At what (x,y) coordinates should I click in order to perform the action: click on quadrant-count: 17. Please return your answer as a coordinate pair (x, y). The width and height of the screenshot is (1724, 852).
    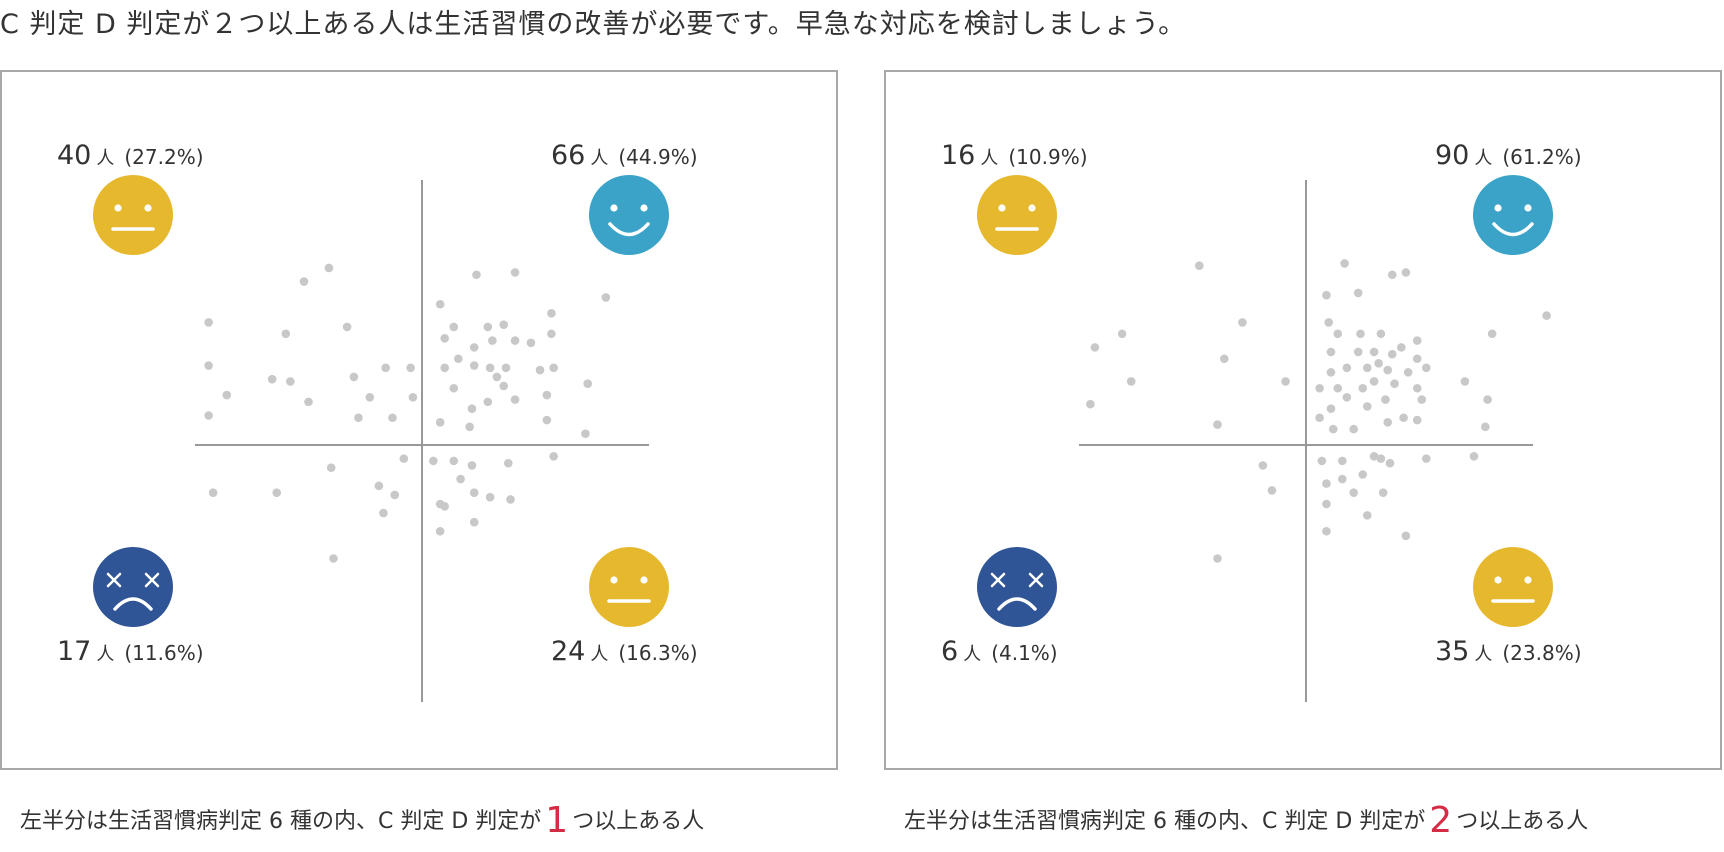
    Looking at the image, I should click on (74, 651).